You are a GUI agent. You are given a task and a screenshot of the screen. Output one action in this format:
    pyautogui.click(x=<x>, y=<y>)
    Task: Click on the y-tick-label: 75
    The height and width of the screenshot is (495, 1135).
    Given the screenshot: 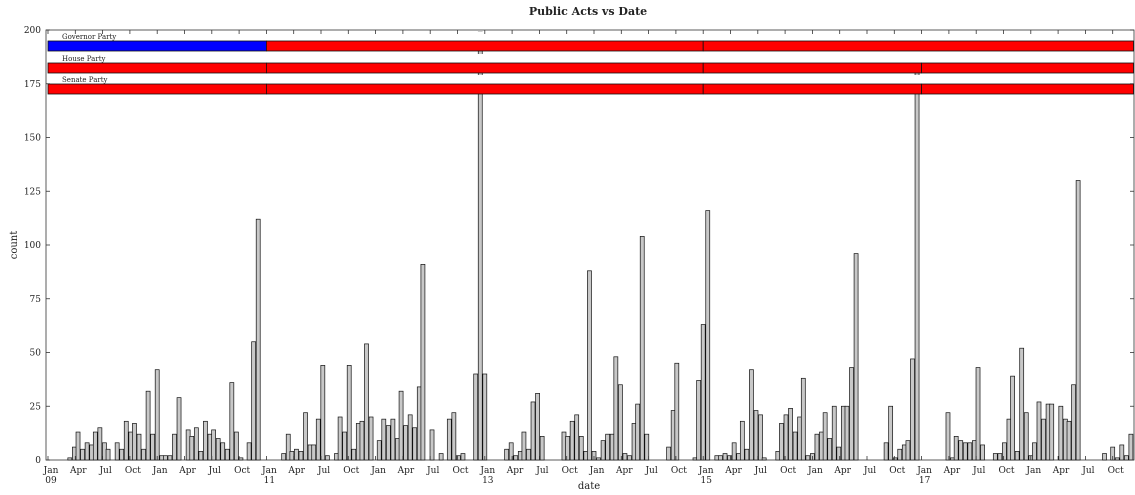 What is the action you would take?
    pyautogui.click(x=36, y=300)
    